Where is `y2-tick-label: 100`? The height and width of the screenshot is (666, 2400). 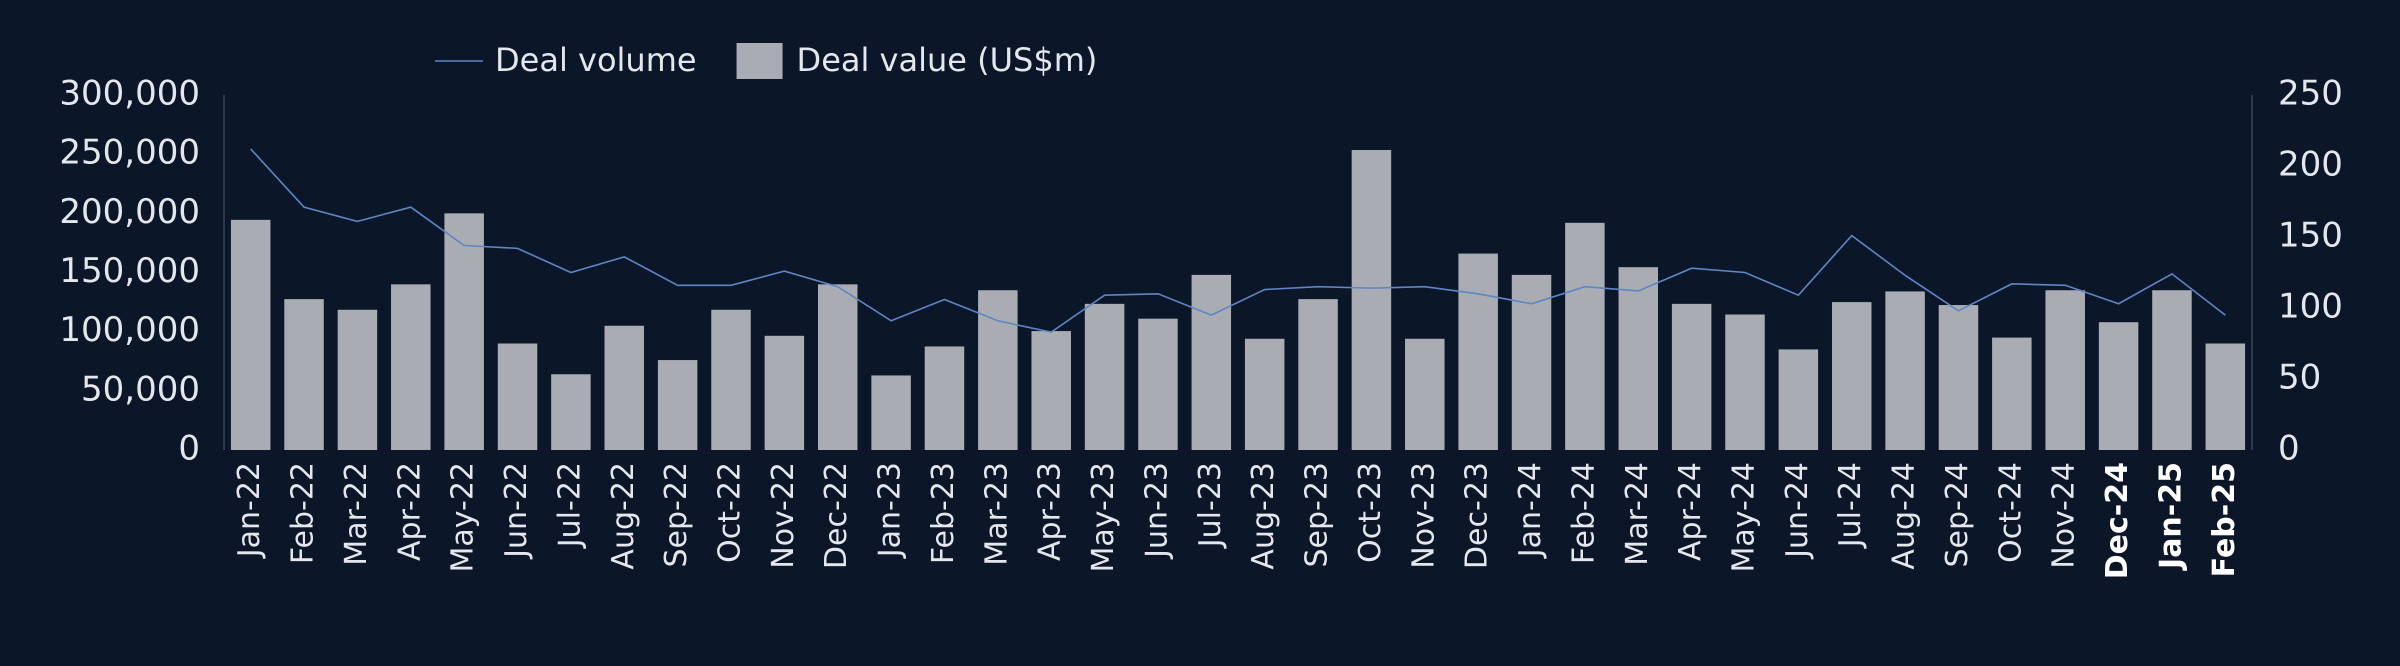 y2-tick-label: 100 is located at coordinates (2310, 307).